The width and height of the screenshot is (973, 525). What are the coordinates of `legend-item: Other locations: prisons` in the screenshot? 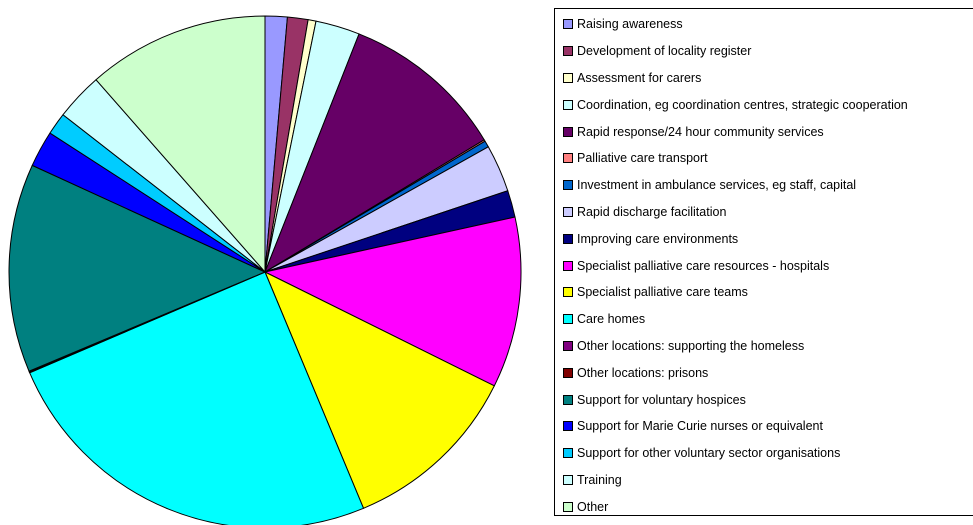 It's located at (768, 372).